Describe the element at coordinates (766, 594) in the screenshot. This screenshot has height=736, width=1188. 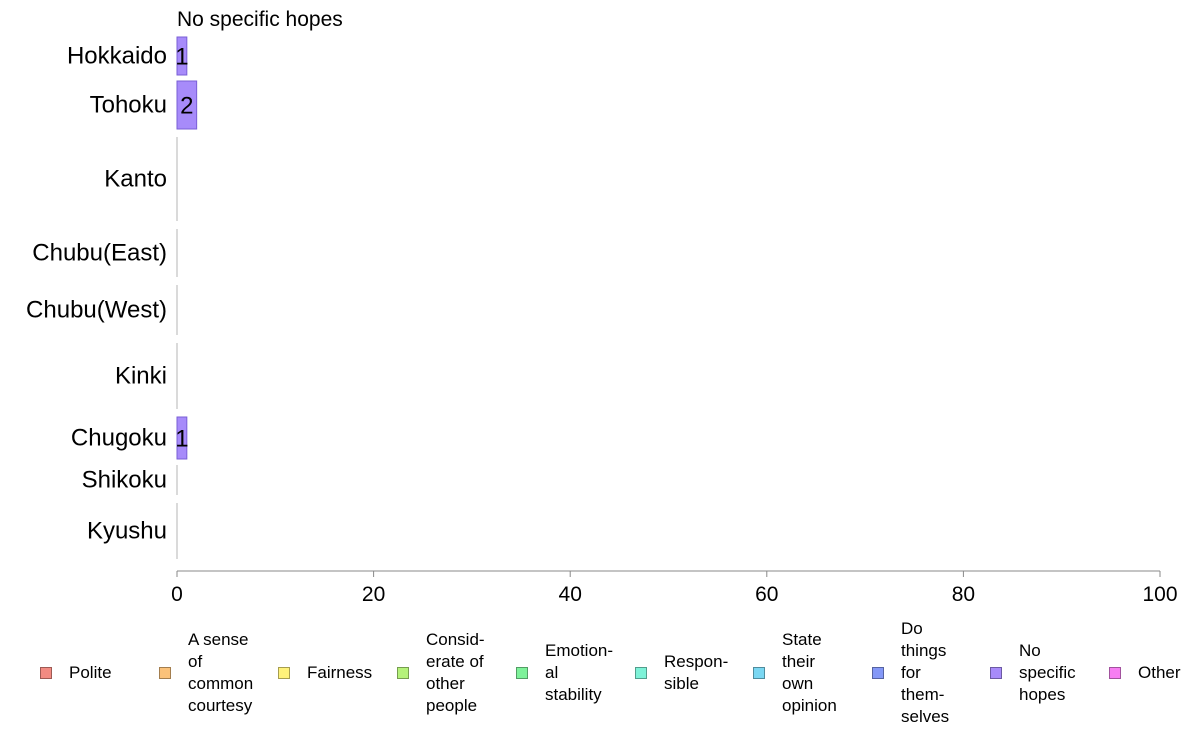
I see `x-tick-label: 60` at that location.